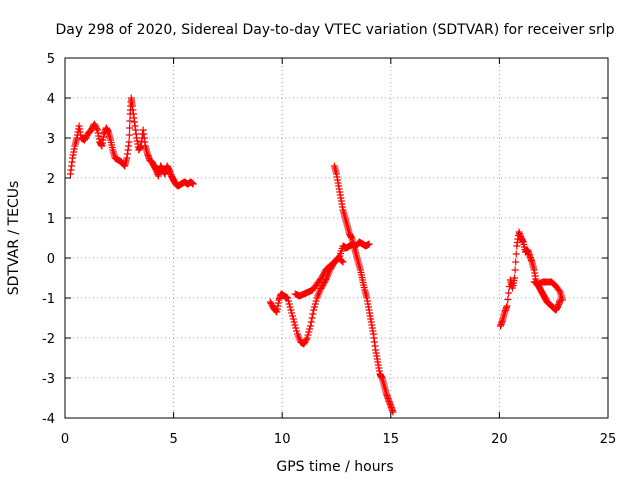  Describe the element at coordinates (51, 99) in the screenshot. I see `y-tick-label: 4` at that location.